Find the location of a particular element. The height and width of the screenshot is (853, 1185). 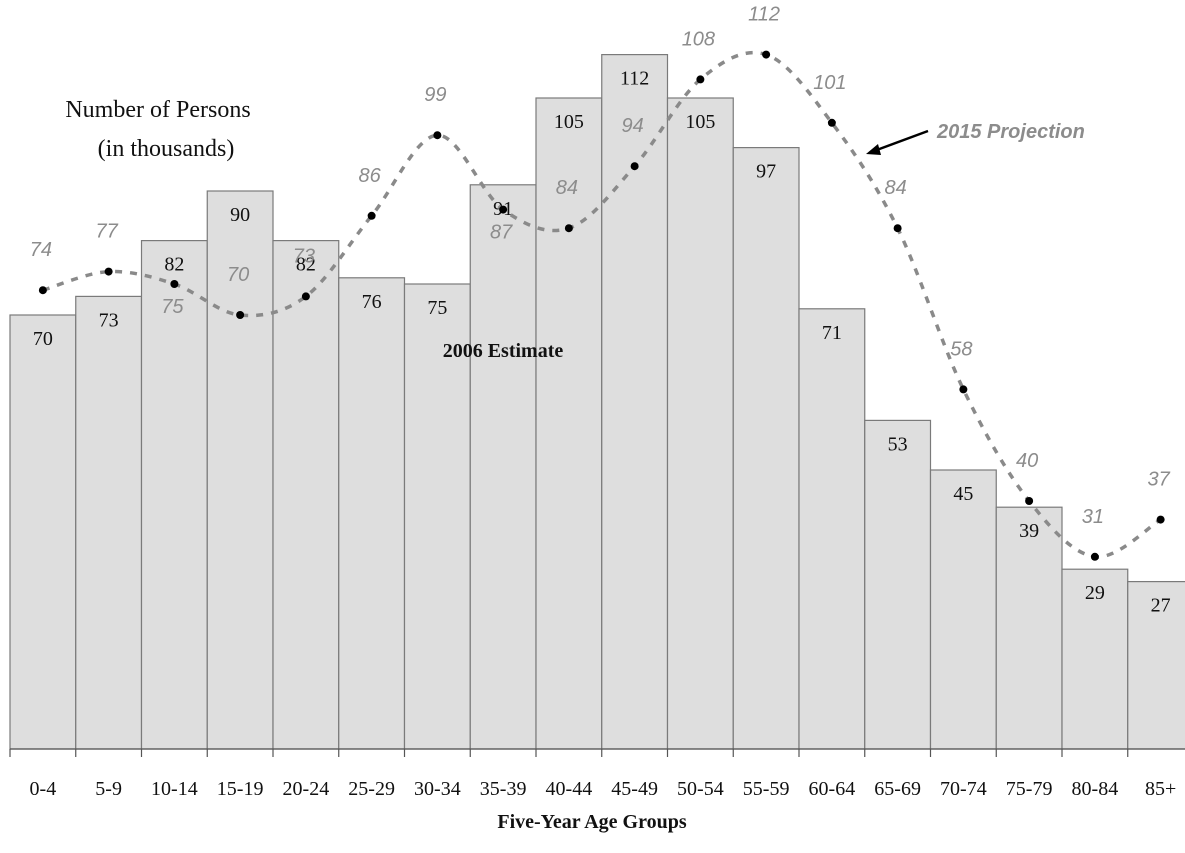

x-tick-label: 65-69 is located at coordinates (897, 789).